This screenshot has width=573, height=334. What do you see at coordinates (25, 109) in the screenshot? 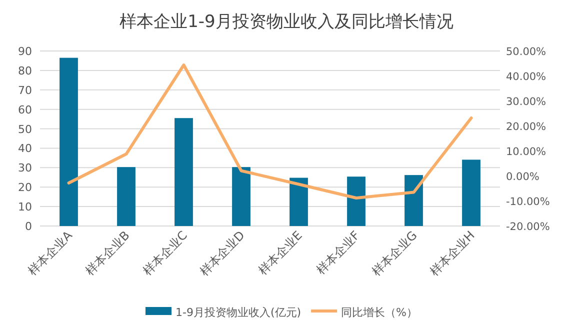
I see `y-tick-label: 60` at bounding box center [25, 109].